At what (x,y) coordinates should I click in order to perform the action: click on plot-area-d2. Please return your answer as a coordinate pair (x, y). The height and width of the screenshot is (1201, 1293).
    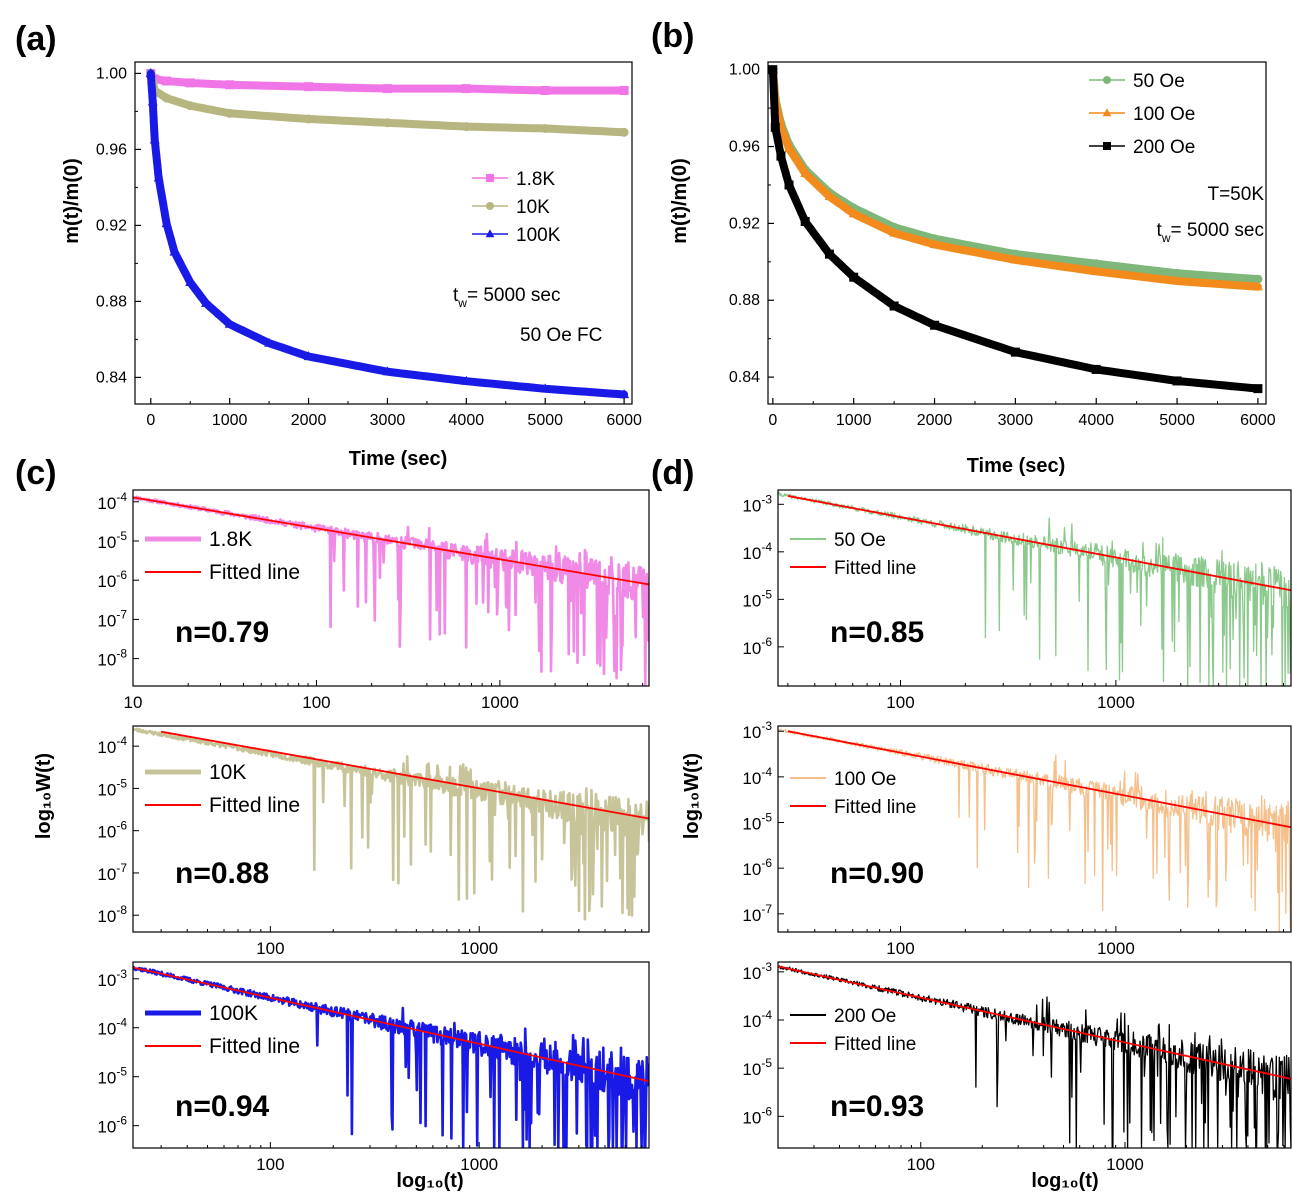
    Looking at the image, I should click on (1034, 830).